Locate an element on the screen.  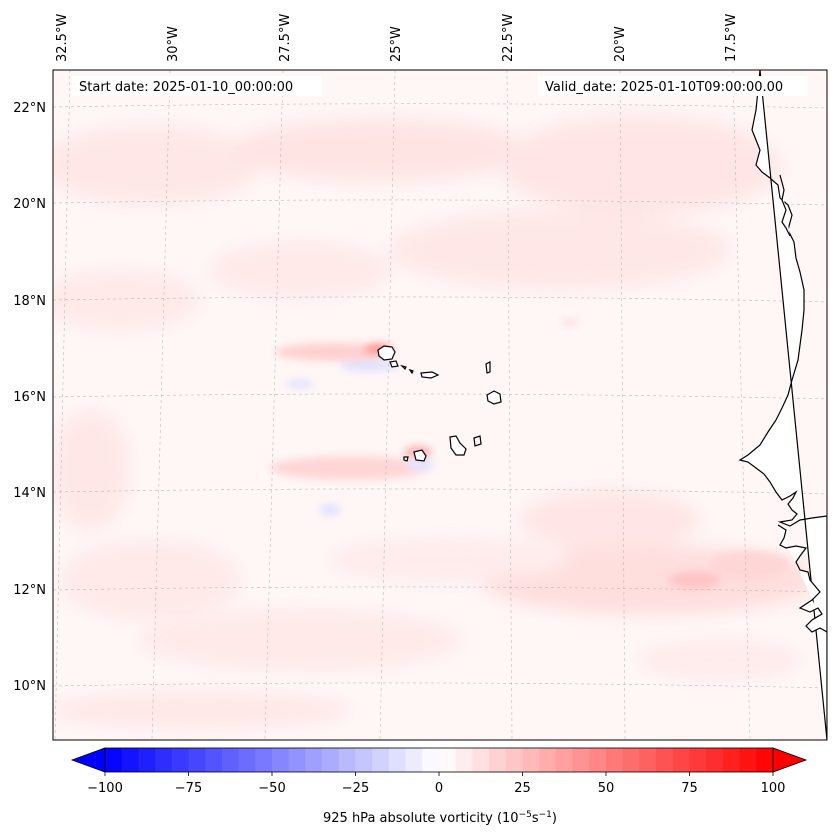
lat-label-18n: 18°N is located at coordinates (29, 301).